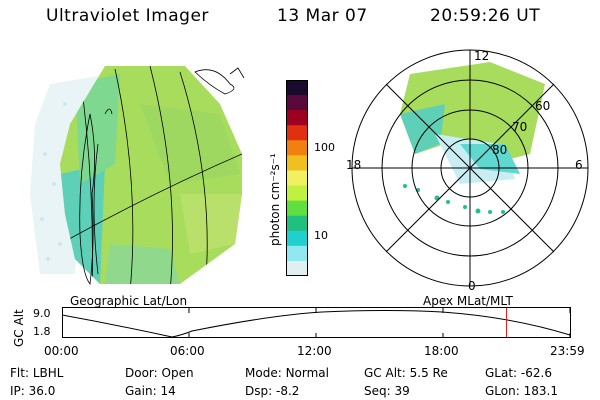 The height and width of the screenshot is (400, 600). What do you see at coordinates (187, 351) in the screenshot?
I see `timeline-xtick-1: 06:00` at bounding box center [187, 351].